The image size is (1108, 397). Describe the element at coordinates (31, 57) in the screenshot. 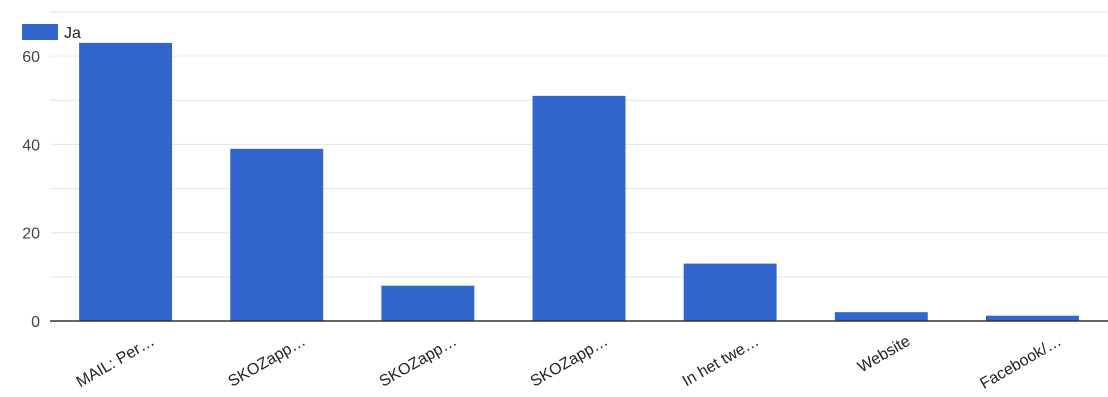

I see `y-tick-label: 60` at that location.